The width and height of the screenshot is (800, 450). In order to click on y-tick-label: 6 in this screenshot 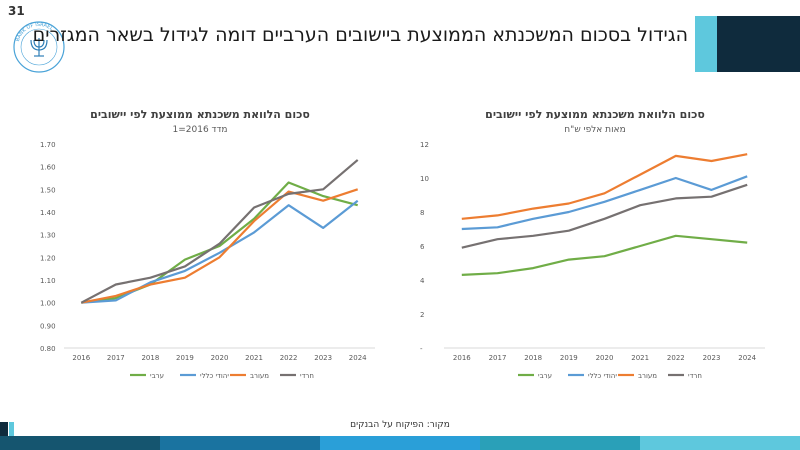, I will do `click(422, 247)`.